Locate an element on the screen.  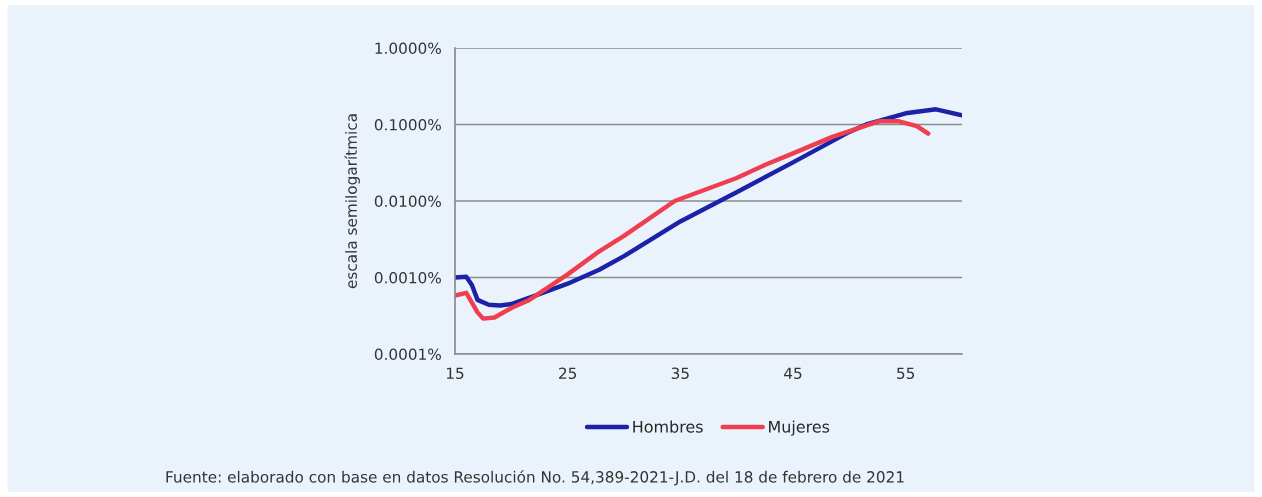
y-tick-label: 0.1000% is located at coordinates (407, 124).